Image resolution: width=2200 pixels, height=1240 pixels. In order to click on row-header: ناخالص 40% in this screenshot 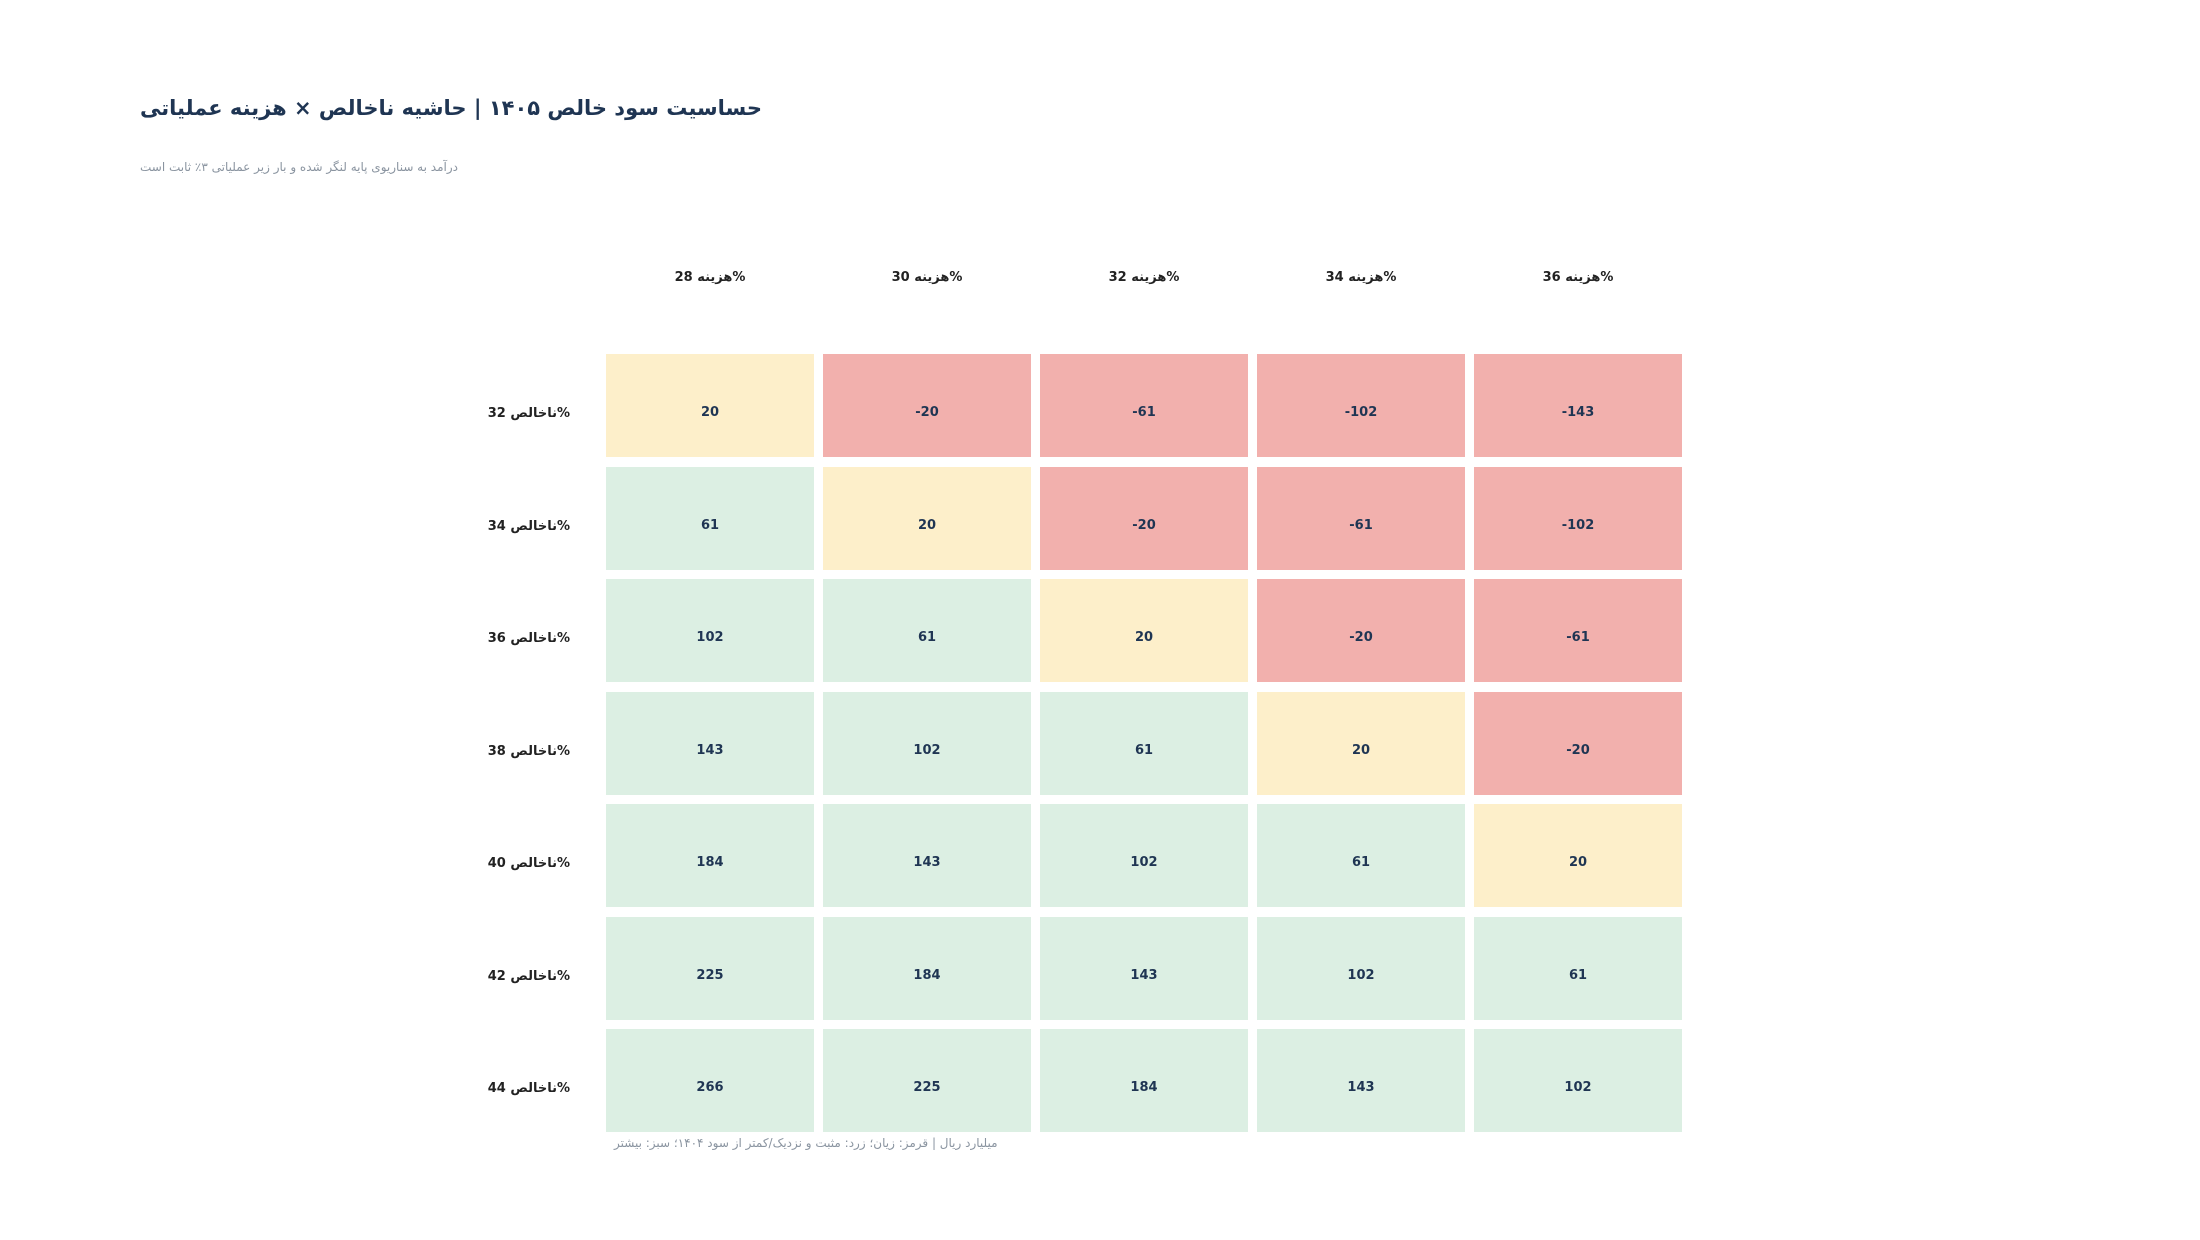, I will do `click(528, 863)`.